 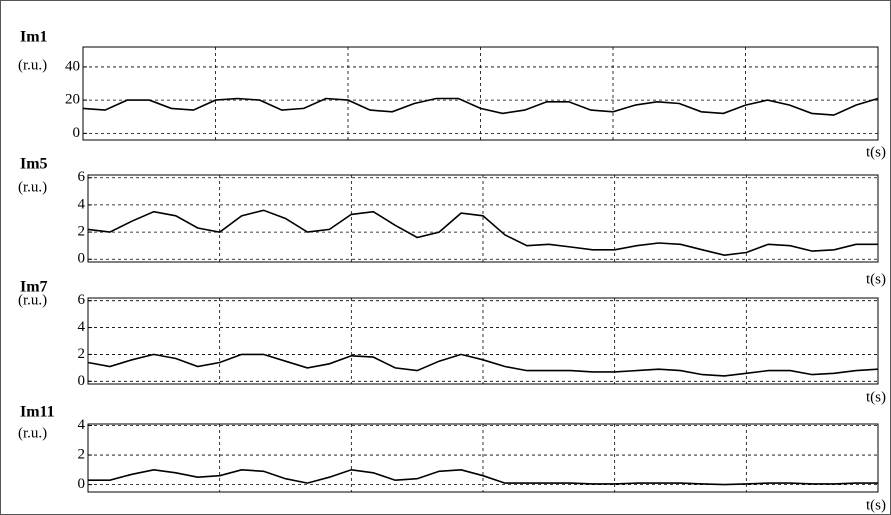 What do you see at coordinates (483, 458) in the screenshot?
I see `plot-area` at bounding box center [483, 458].